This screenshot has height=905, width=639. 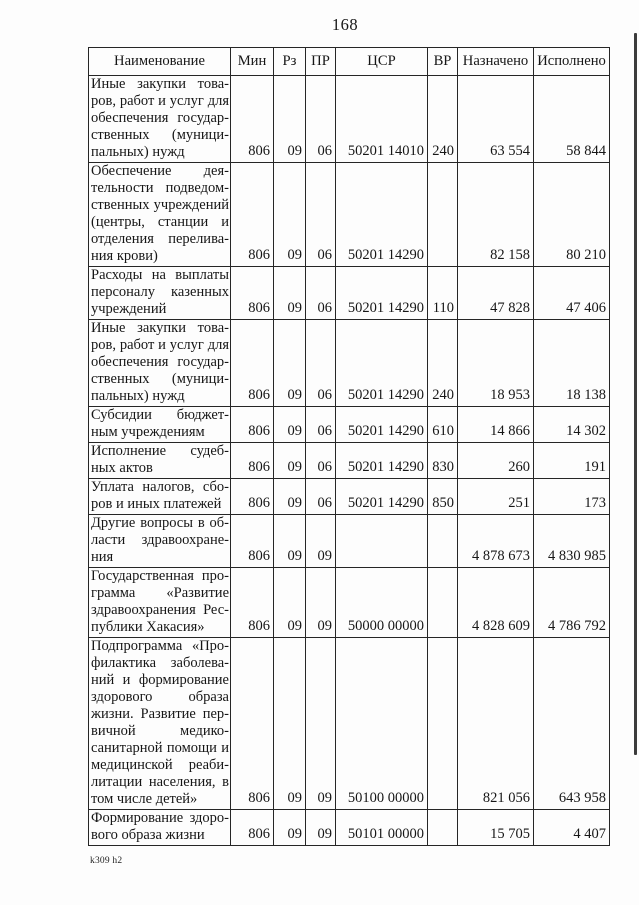 What do you see at coordinates (106, 861) in the screenshot?
I see `footer-mark: k309 h2` at bounding box center [106, 861].